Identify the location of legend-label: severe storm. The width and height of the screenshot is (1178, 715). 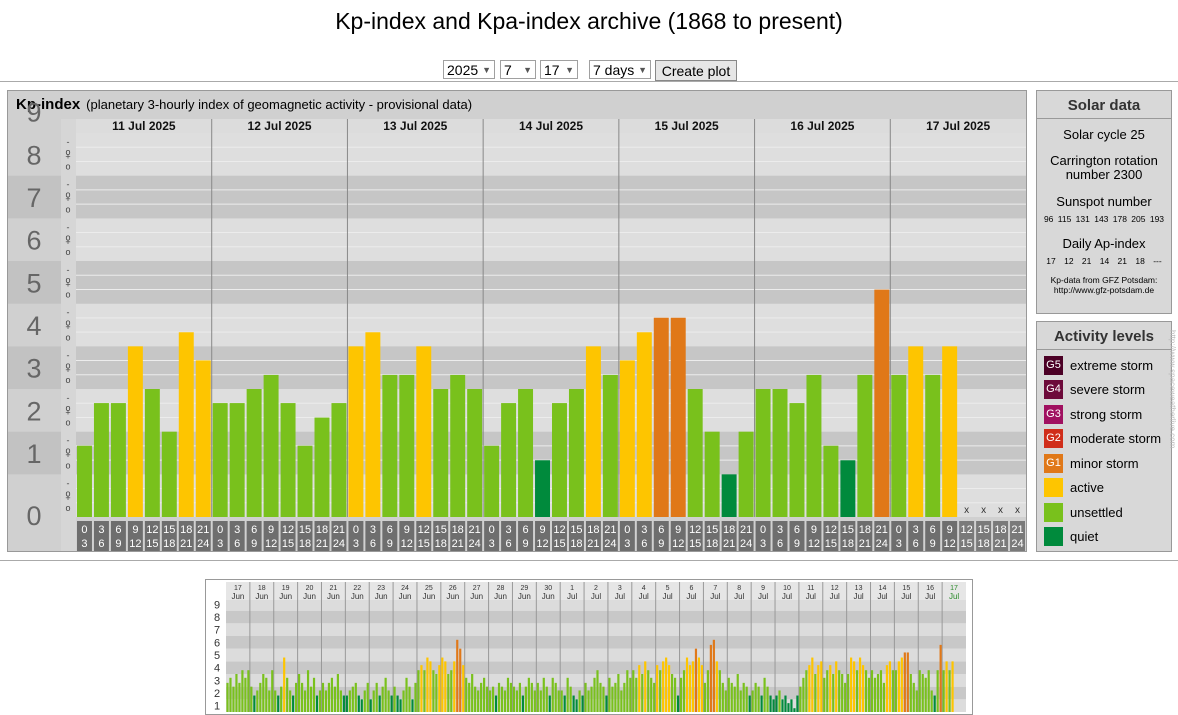
(1108, 390).